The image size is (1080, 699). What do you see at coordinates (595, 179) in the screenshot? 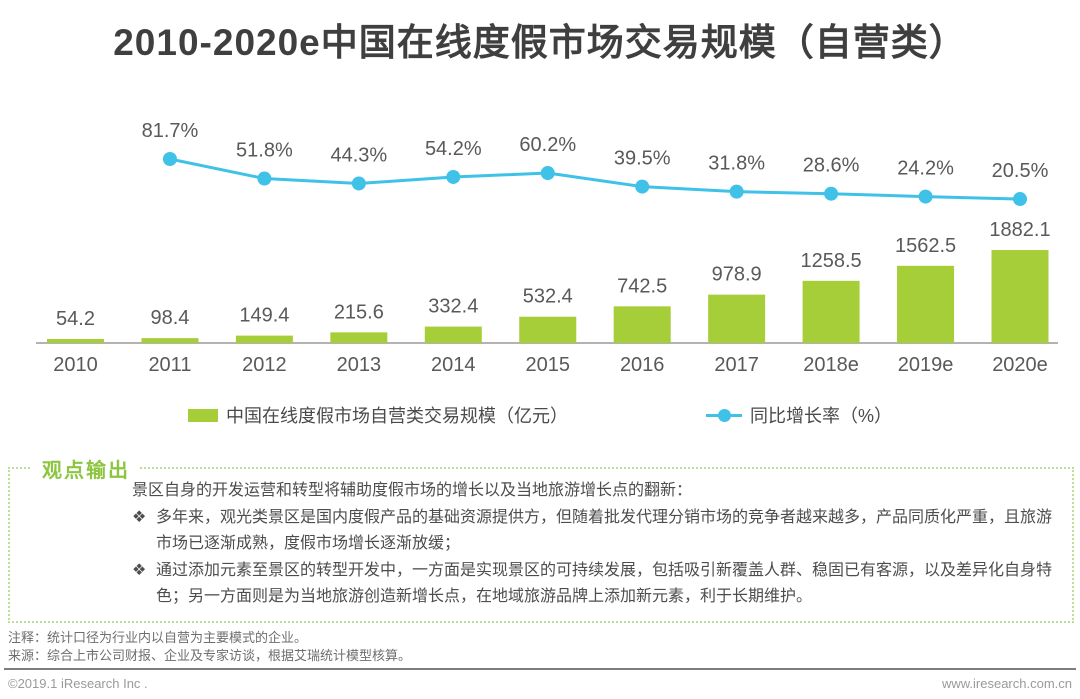
I see `growth-rate-line` at bounding box center [595, 179].